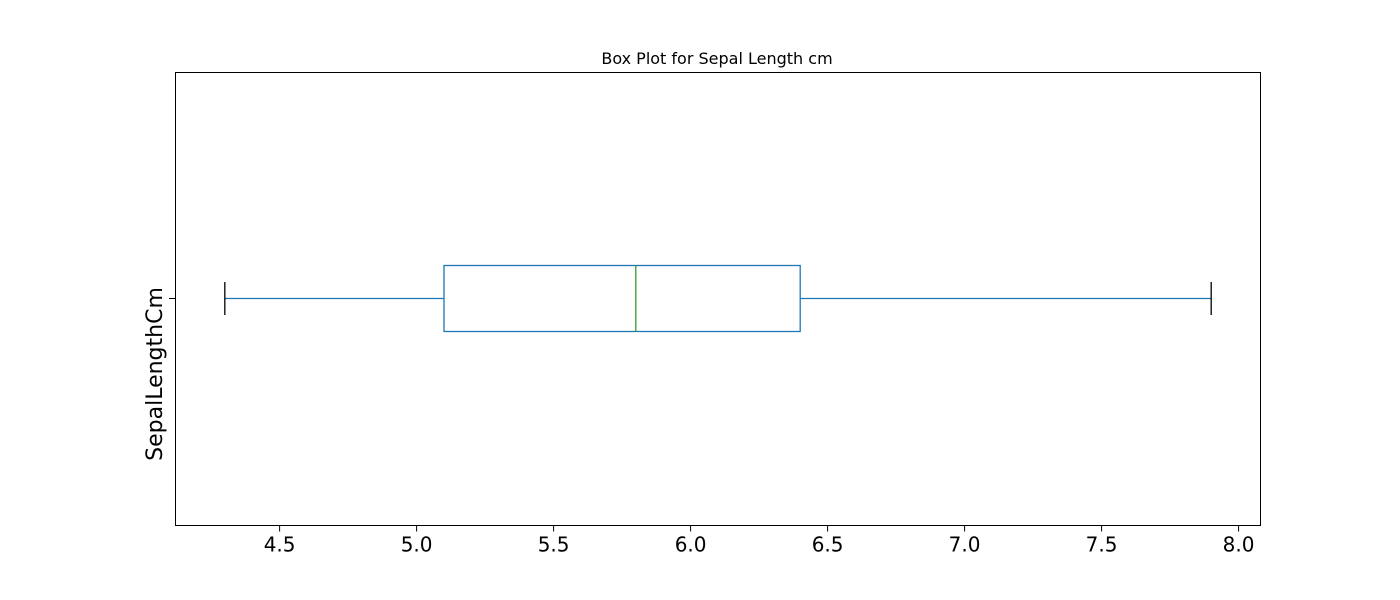 This screenshot has height=600, width=1400. What do you see at coordinates (828, 545) in the screenshot?
I see `x-tick-label: 6.5` at bounding box center [828, 545].